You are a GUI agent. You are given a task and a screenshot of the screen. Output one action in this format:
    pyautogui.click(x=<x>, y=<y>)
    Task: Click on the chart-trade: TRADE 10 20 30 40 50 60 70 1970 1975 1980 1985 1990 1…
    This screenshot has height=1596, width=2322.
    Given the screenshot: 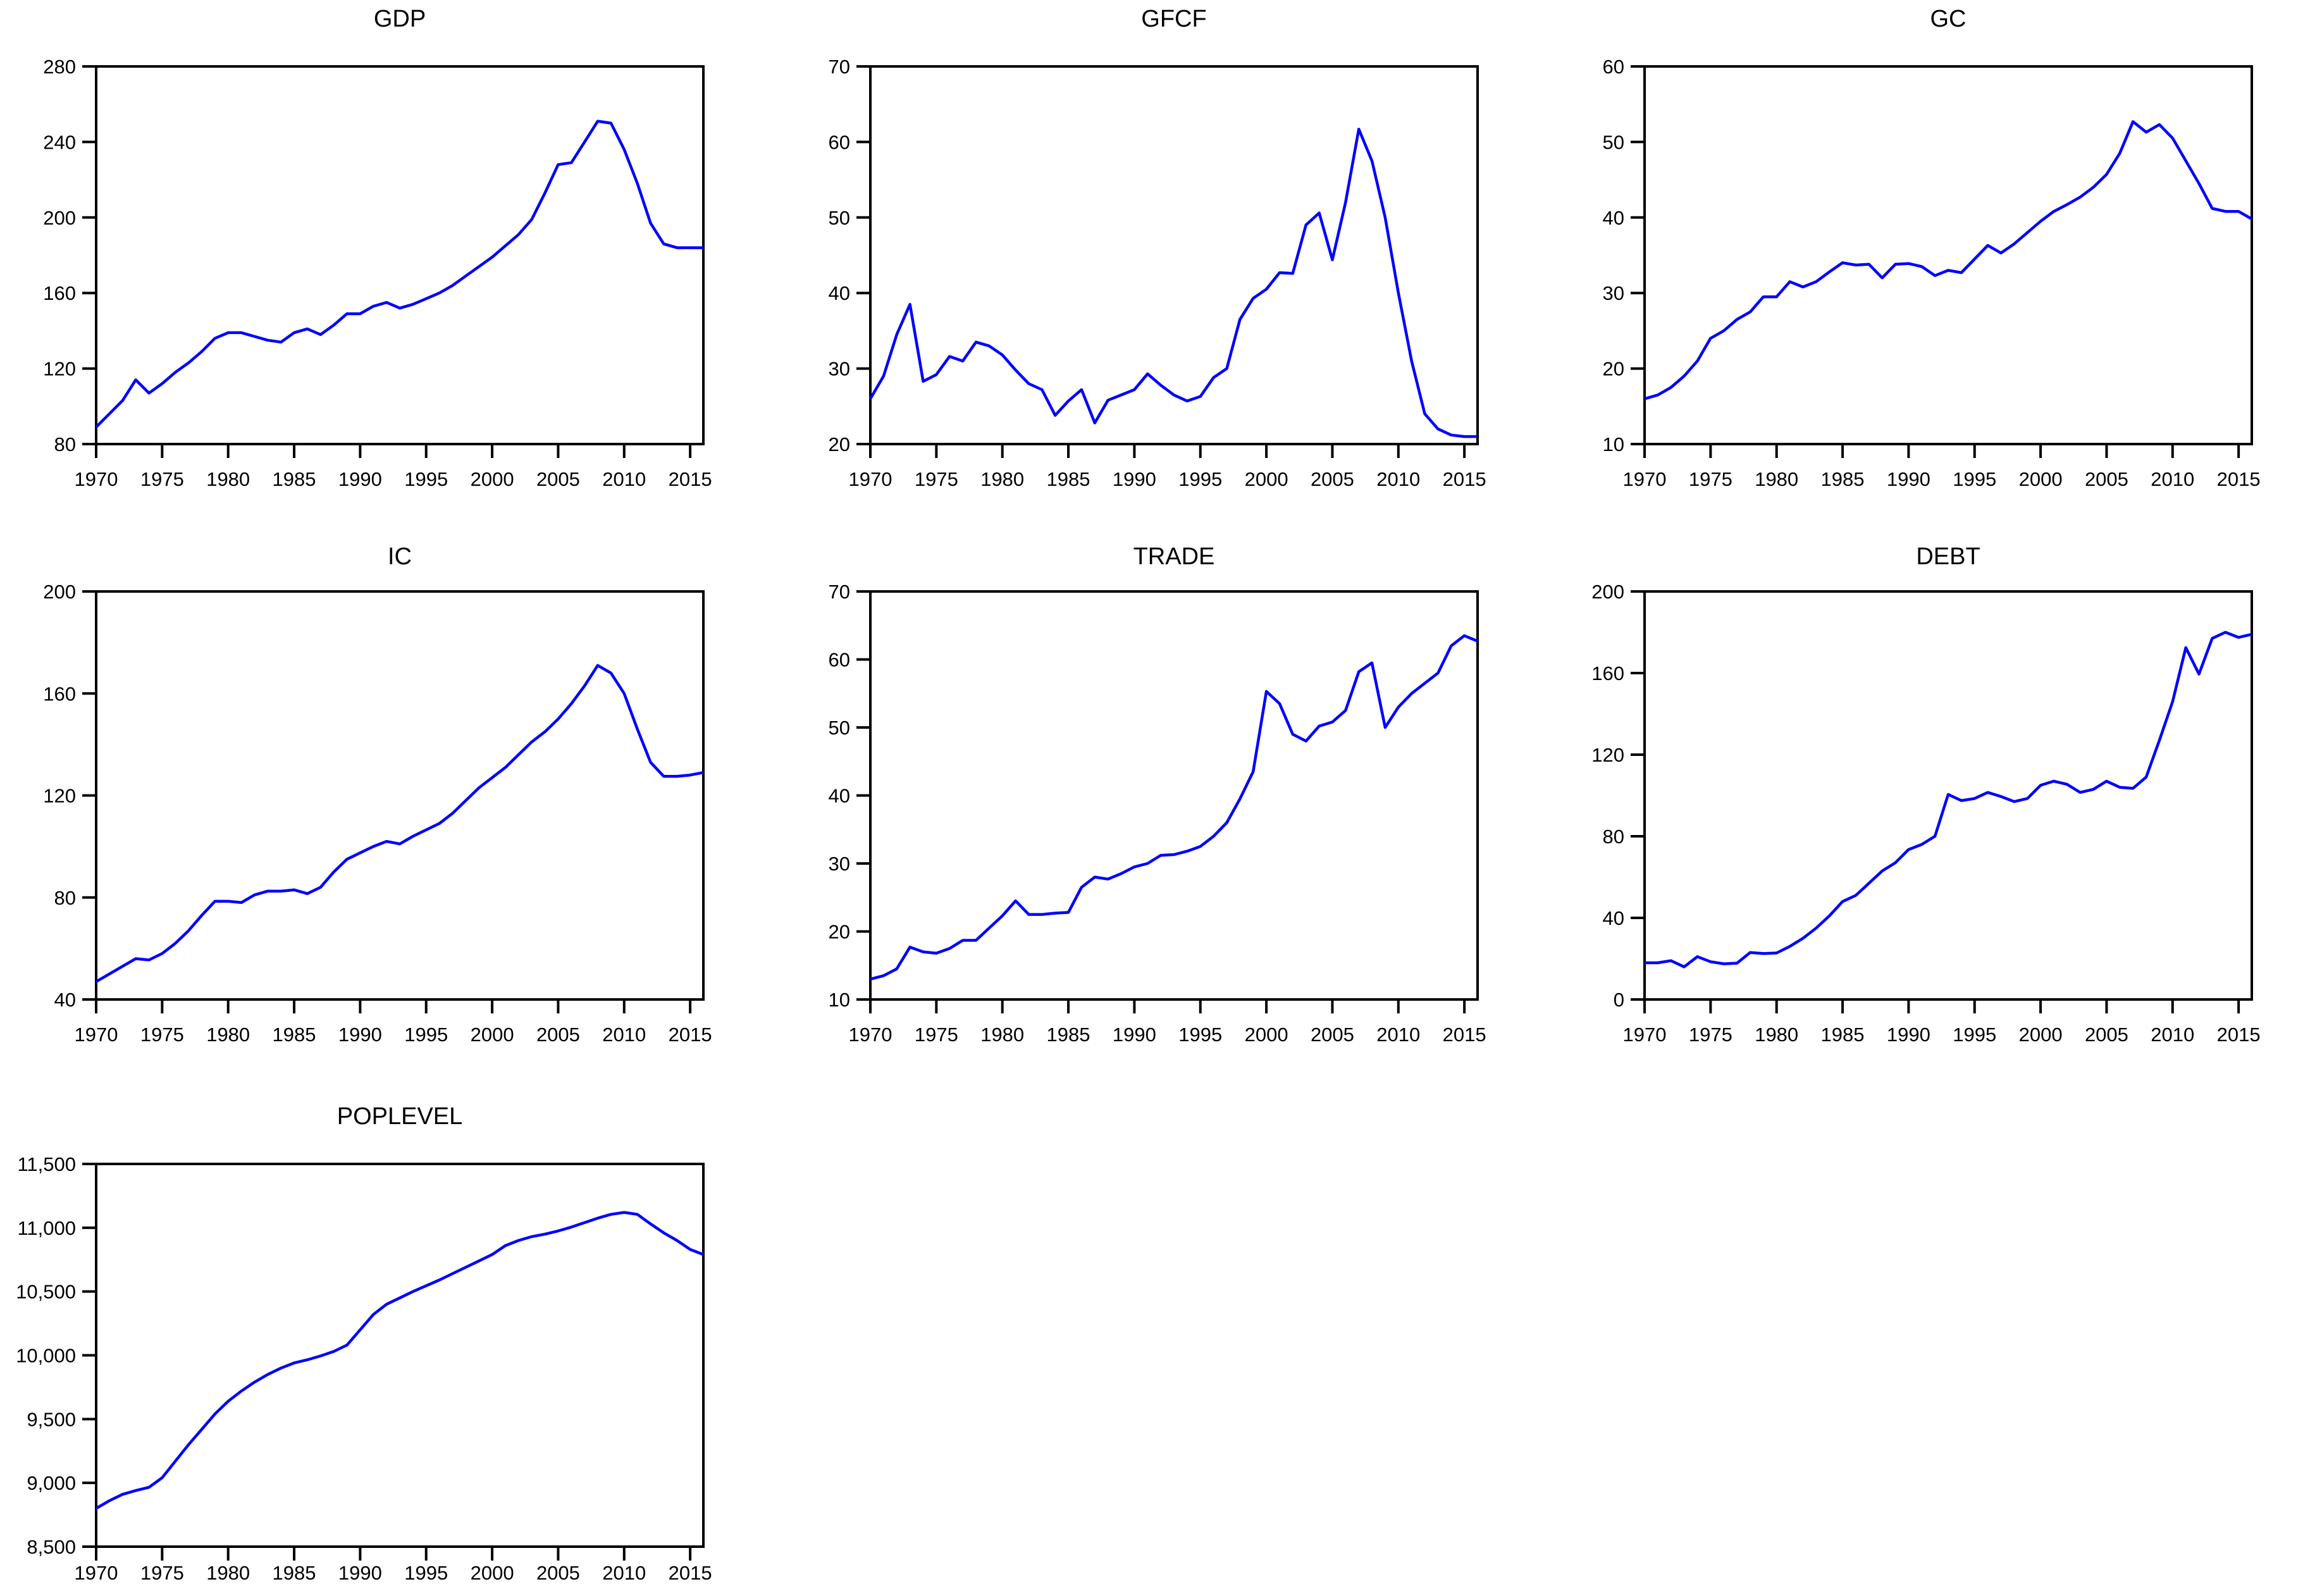 What is the action you would take?
    pyautogui.click(x=1161, y=797)
    